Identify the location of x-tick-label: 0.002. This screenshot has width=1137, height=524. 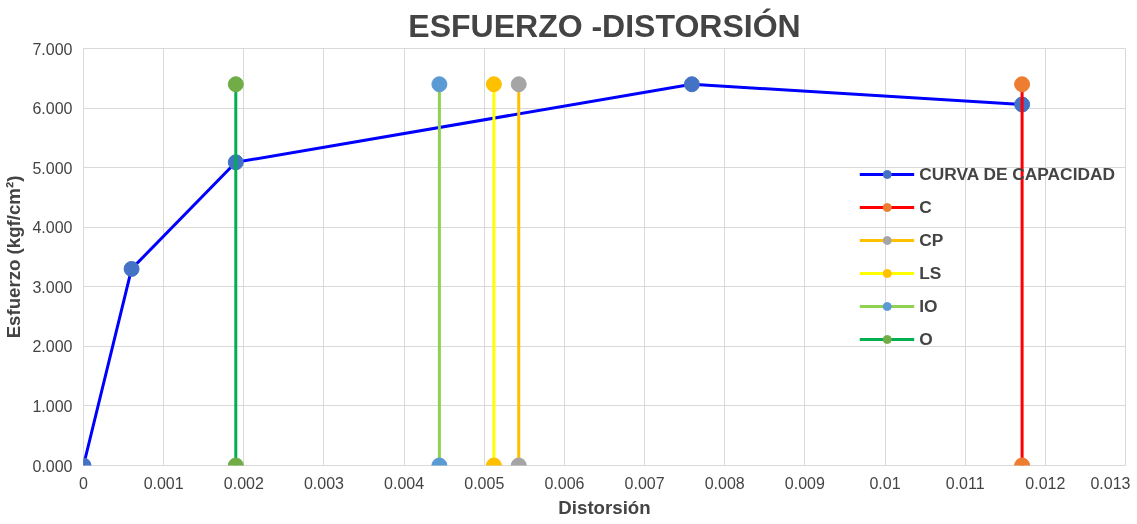
(243, 483).